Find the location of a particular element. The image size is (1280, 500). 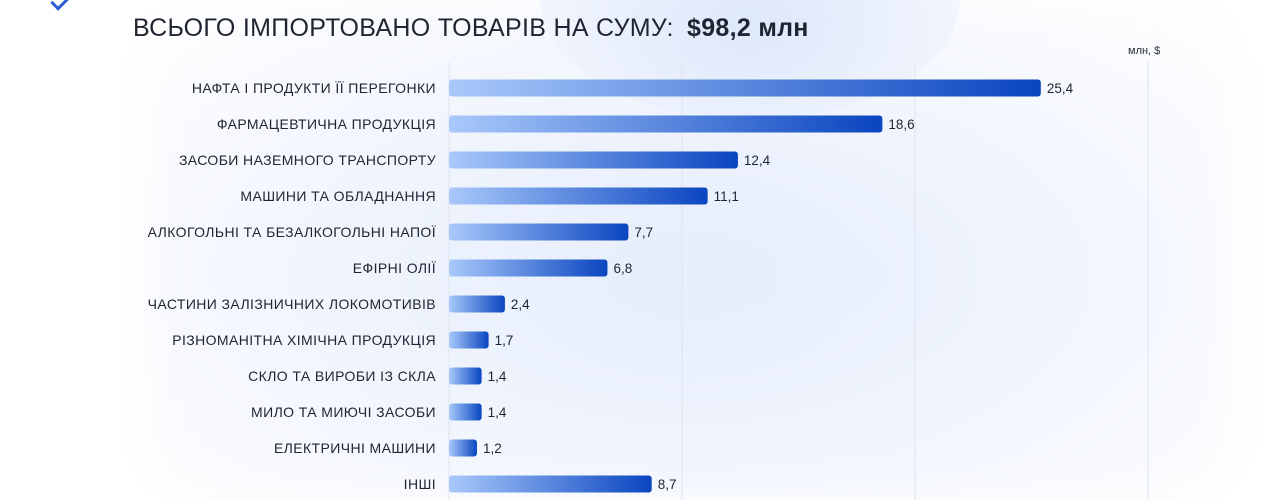

category-label: АЛКОГОЛЬНІ ТА БЕЗАЛКОГОЛЬНІ НАПОЇ is located at coordinates (292, 232).